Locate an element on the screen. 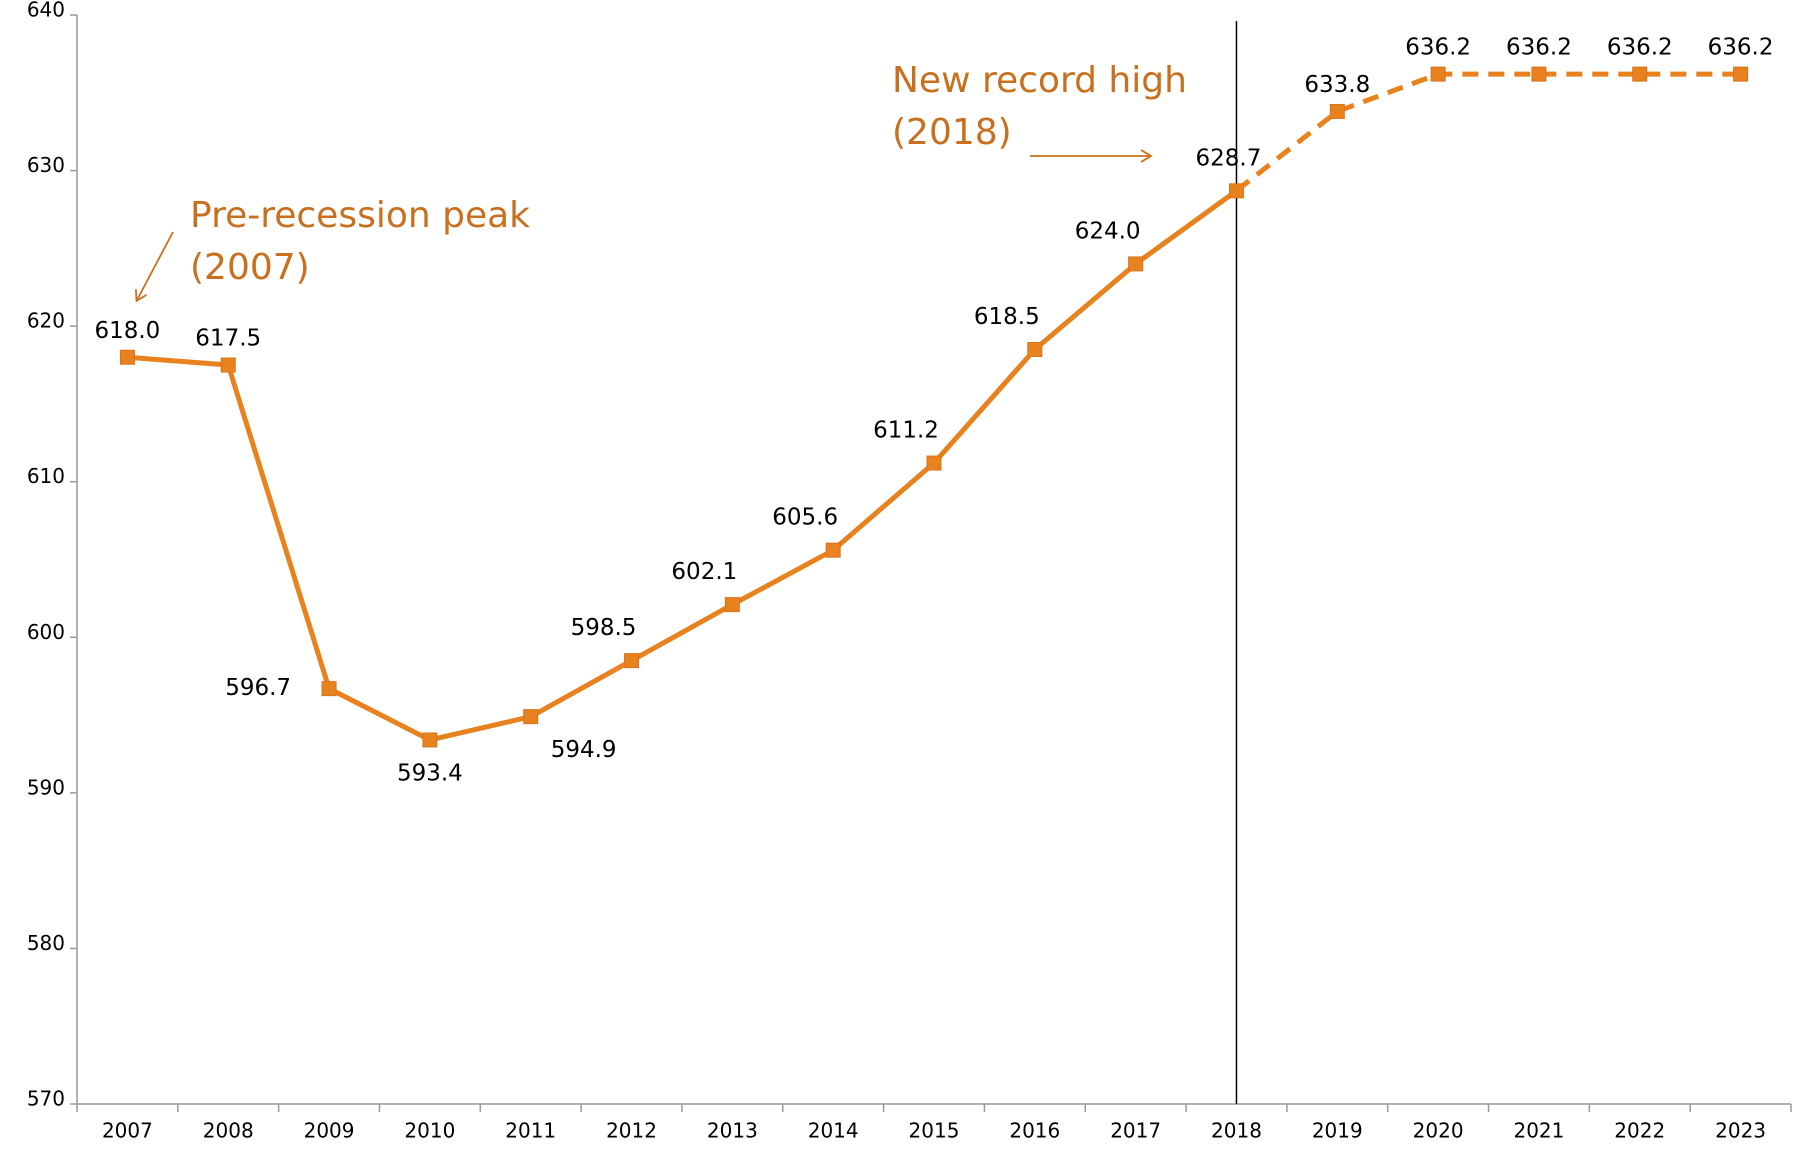 Image resolution: width=1795 pixels, height=1153 pixels. data-label: 633.8 is located at coordinates (1337, 85).